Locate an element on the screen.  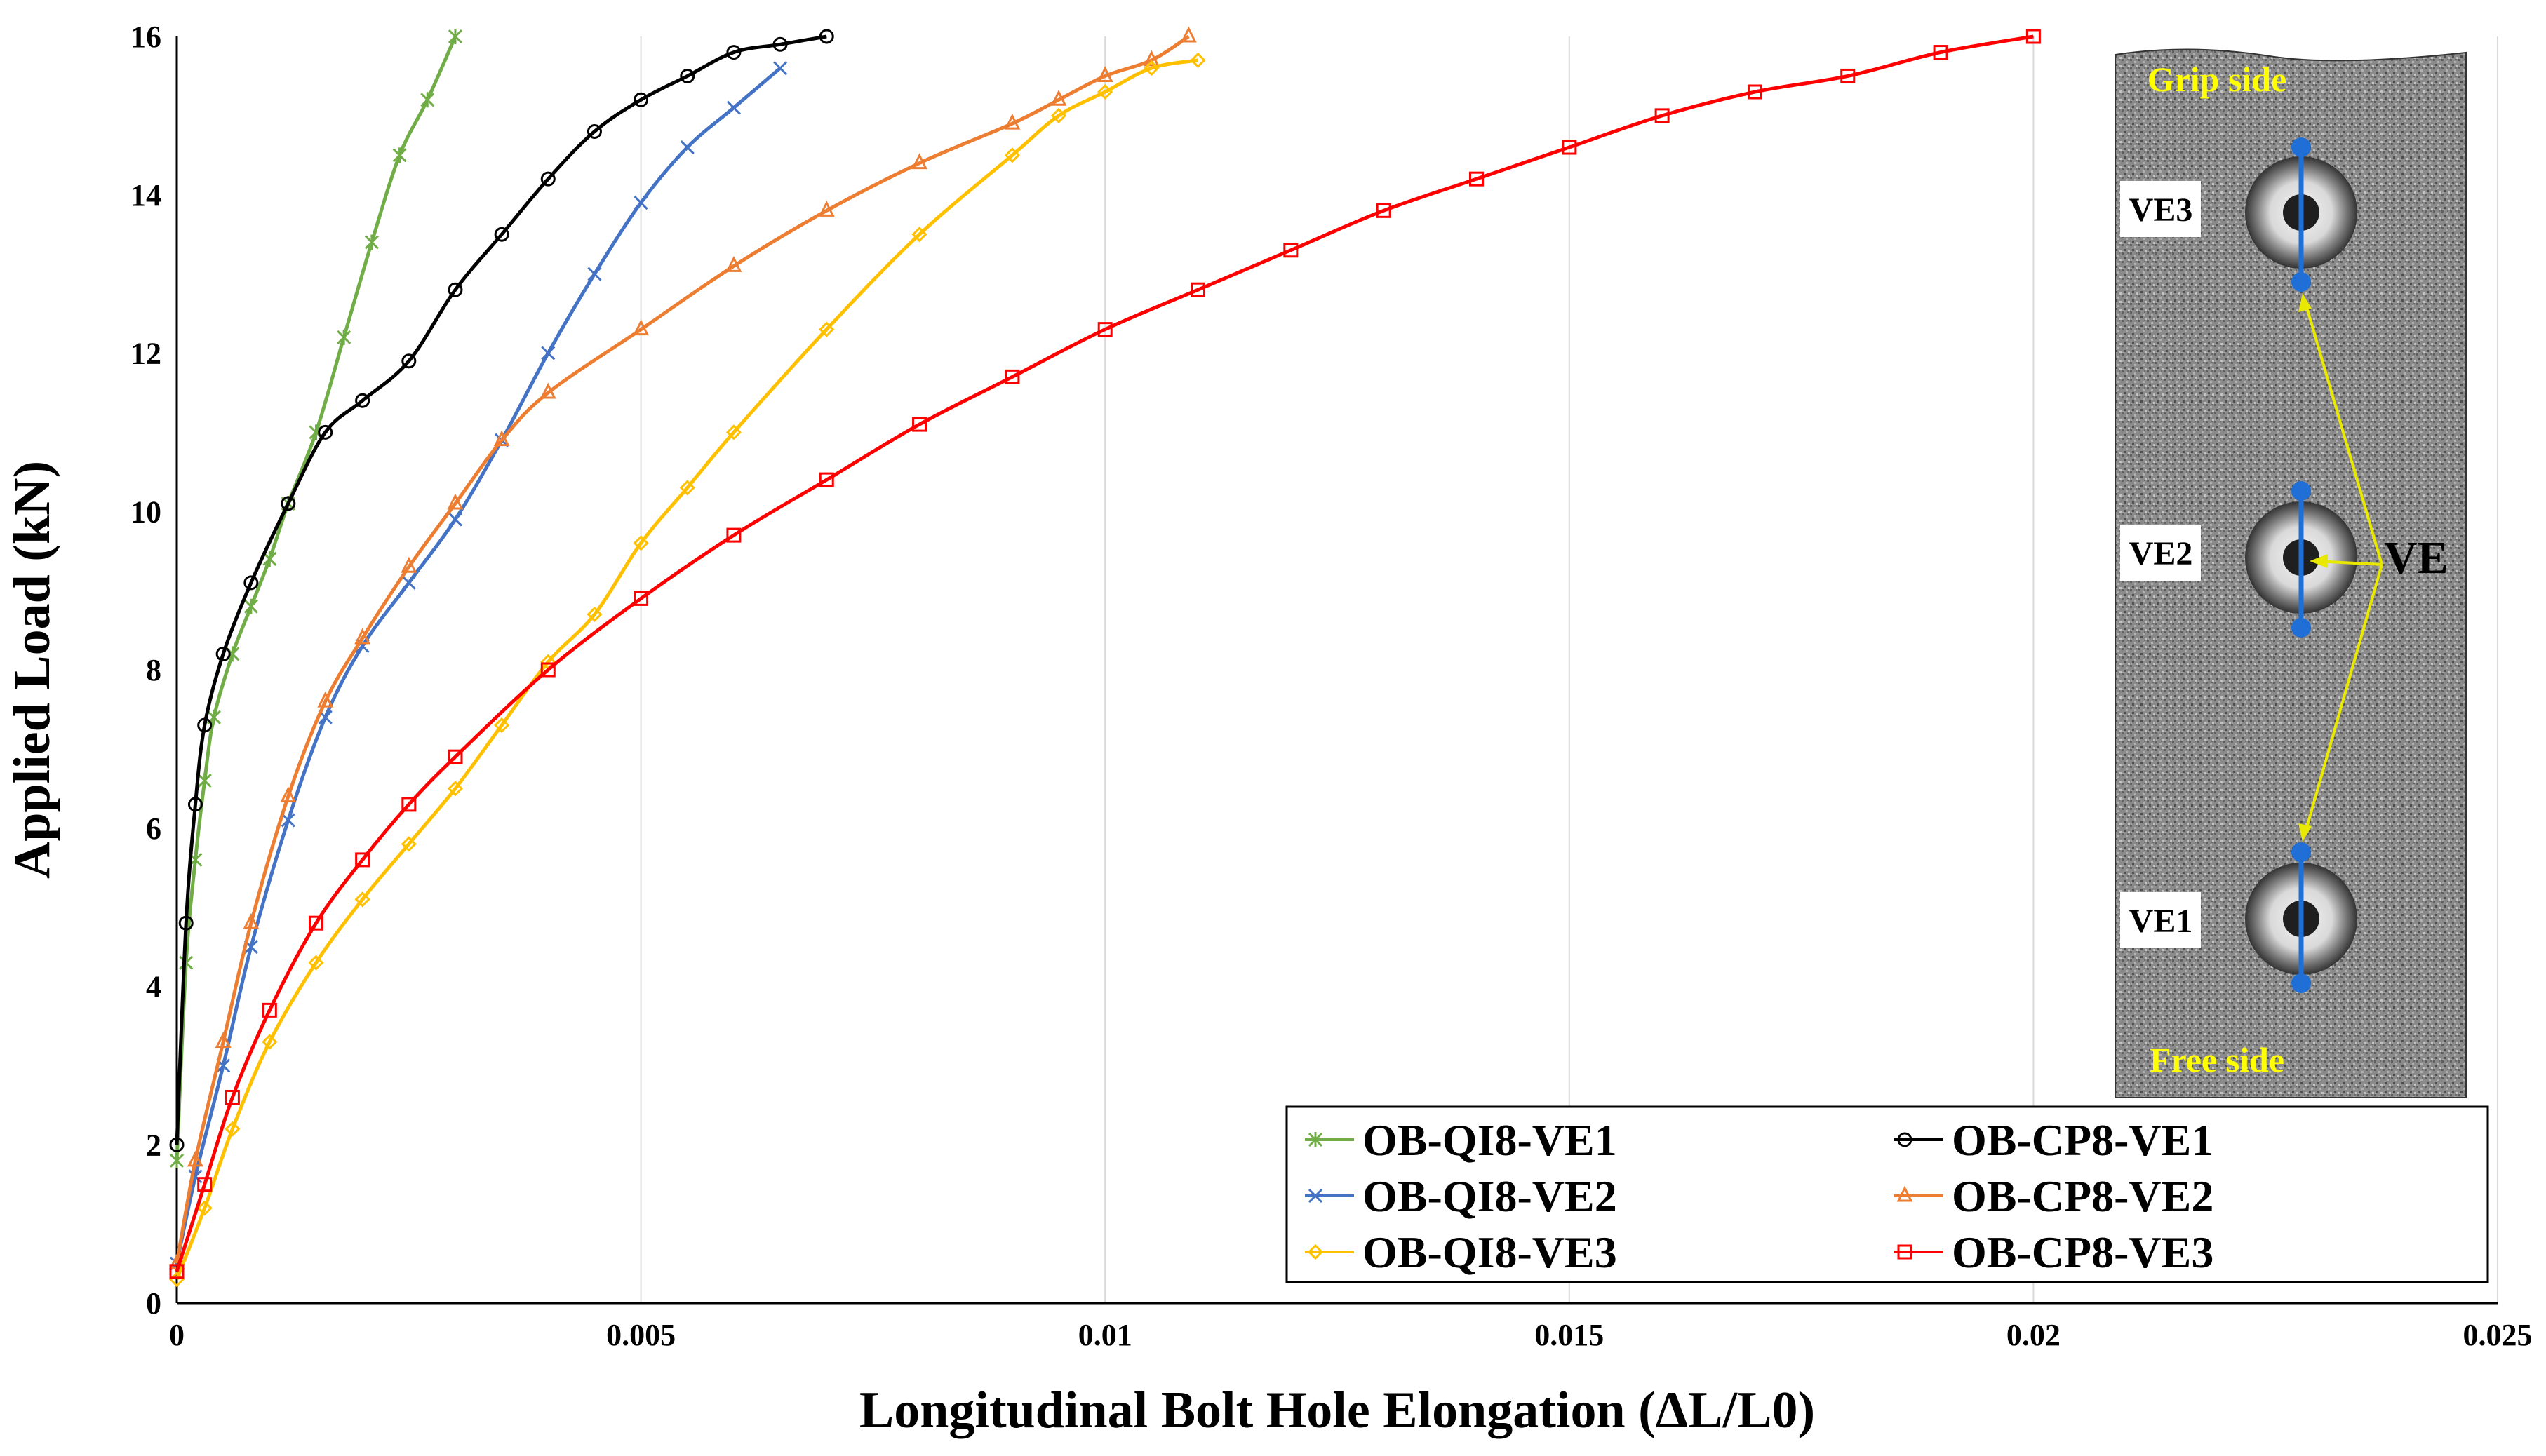
series-line is located at coordinates (316, 598).